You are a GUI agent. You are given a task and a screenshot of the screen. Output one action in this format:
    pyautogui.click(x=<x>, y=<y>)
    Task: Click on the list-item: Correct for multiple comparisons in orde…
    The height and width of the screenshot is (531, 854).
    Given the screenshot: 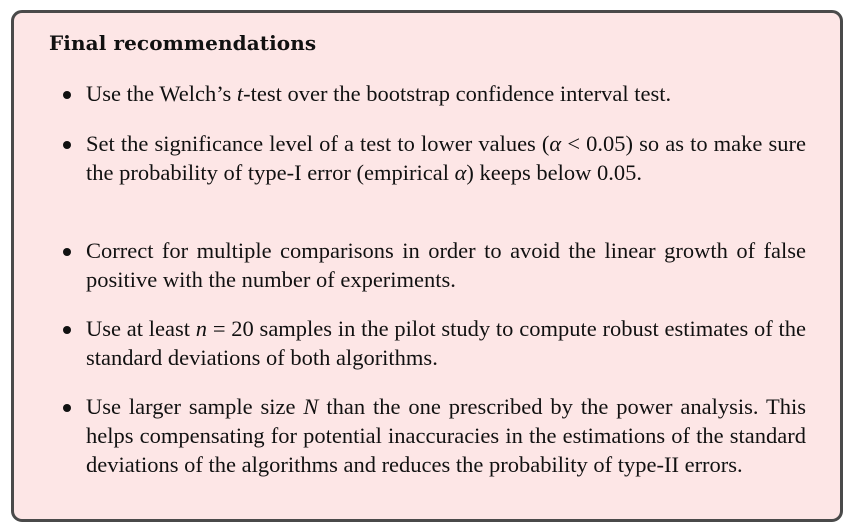 What is the action you would take?
    pyautogui.click(x=434, y=265)
    